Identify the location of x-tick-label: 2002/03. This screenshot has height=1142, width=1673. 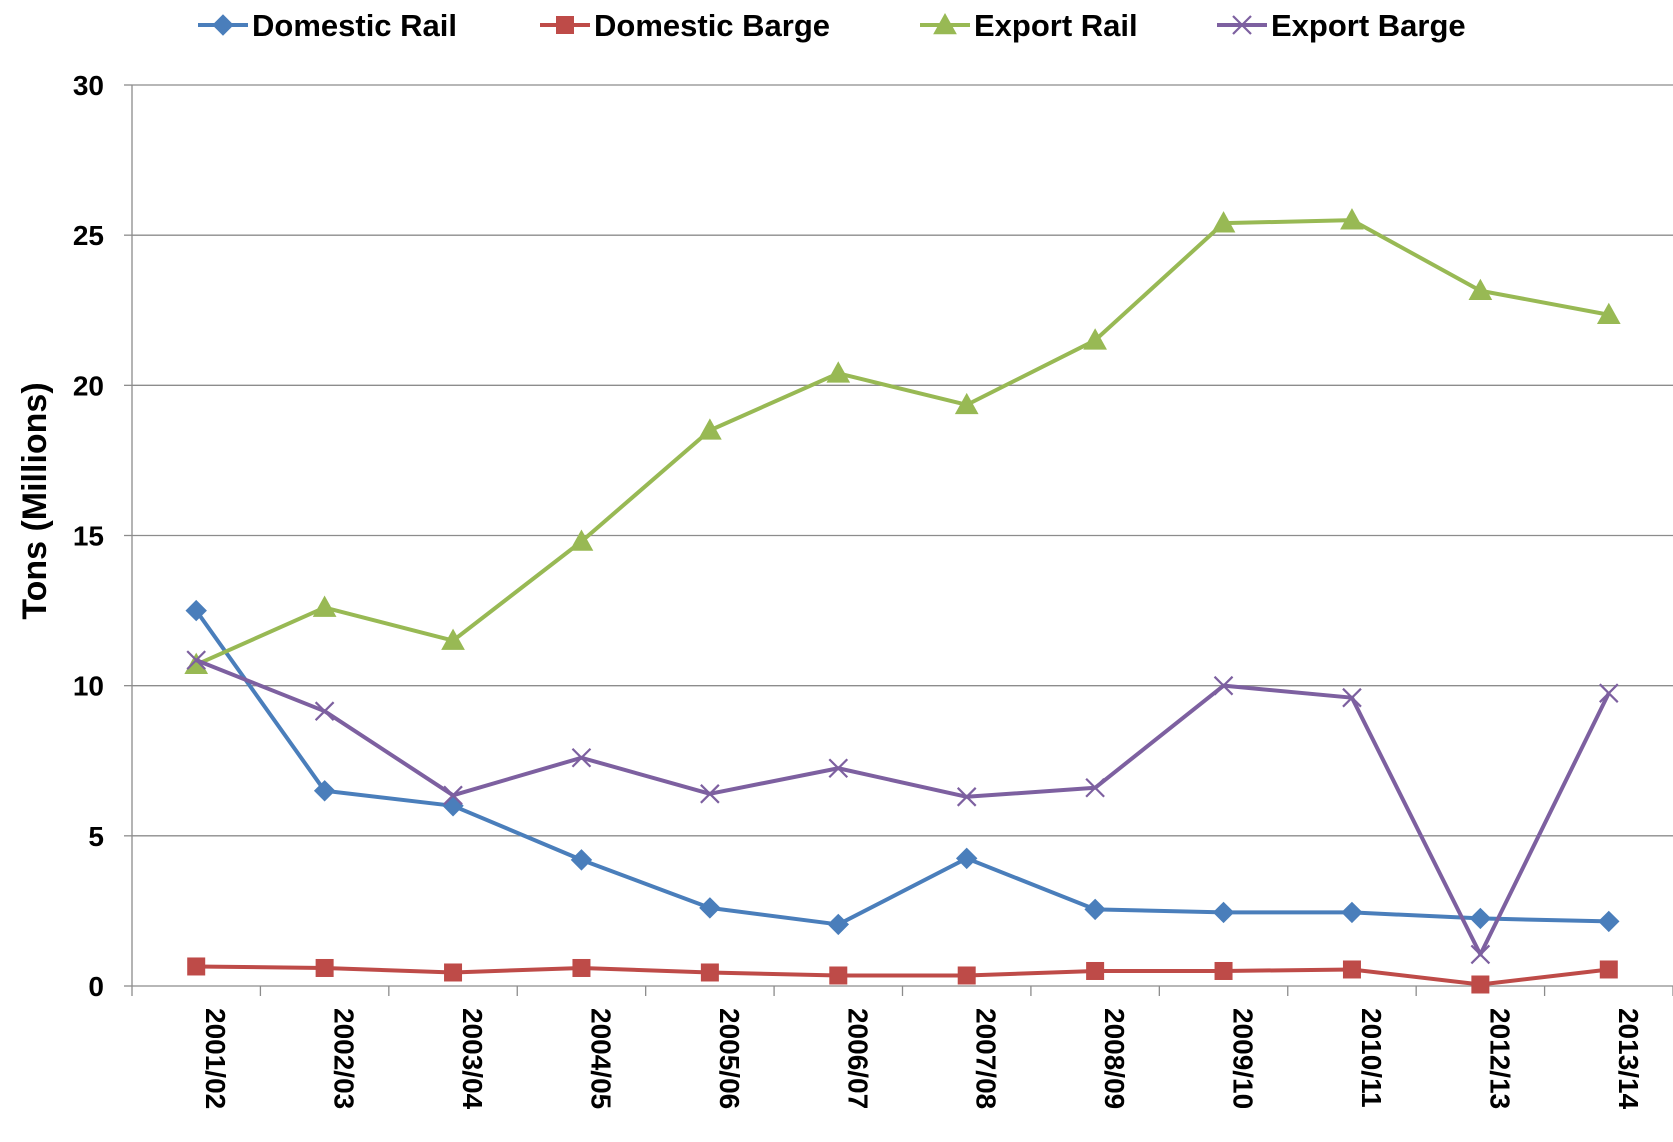
(344, 1058).